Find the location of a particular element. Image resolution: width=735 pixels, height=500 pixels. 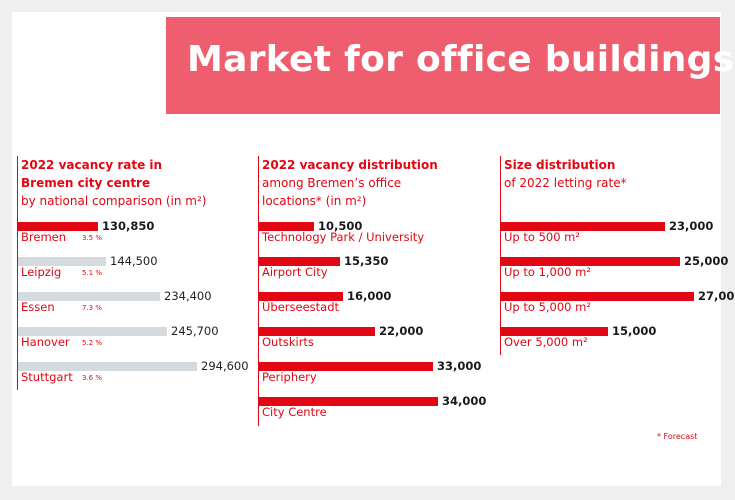

value-label: 33,000 is located at coordinates (459, 366).